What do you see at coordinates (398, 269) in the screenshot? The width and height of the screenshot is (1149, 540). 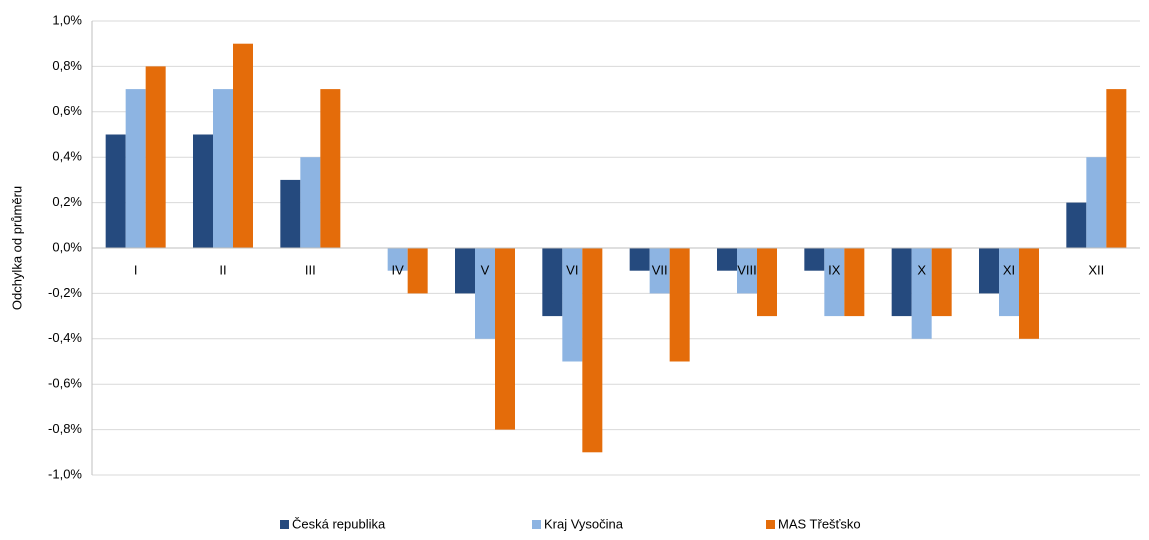 I see `x-tick-label: IV` at bounding box center [398, 269].